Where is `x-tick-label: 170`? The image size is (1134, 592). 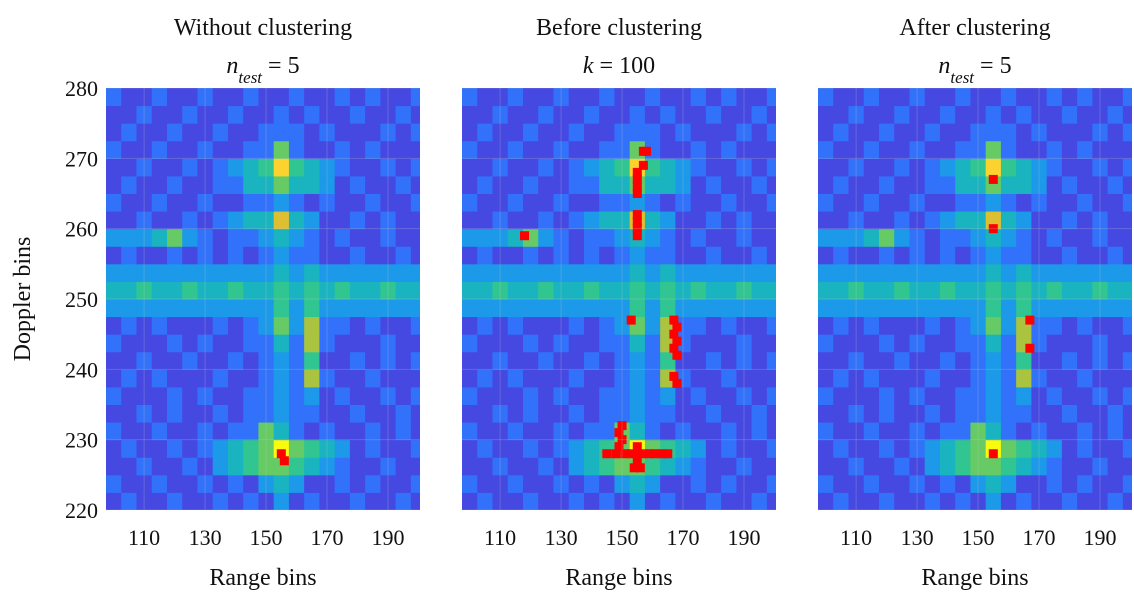
x-tick-label: 170 is located at coordinates (1039, 537).